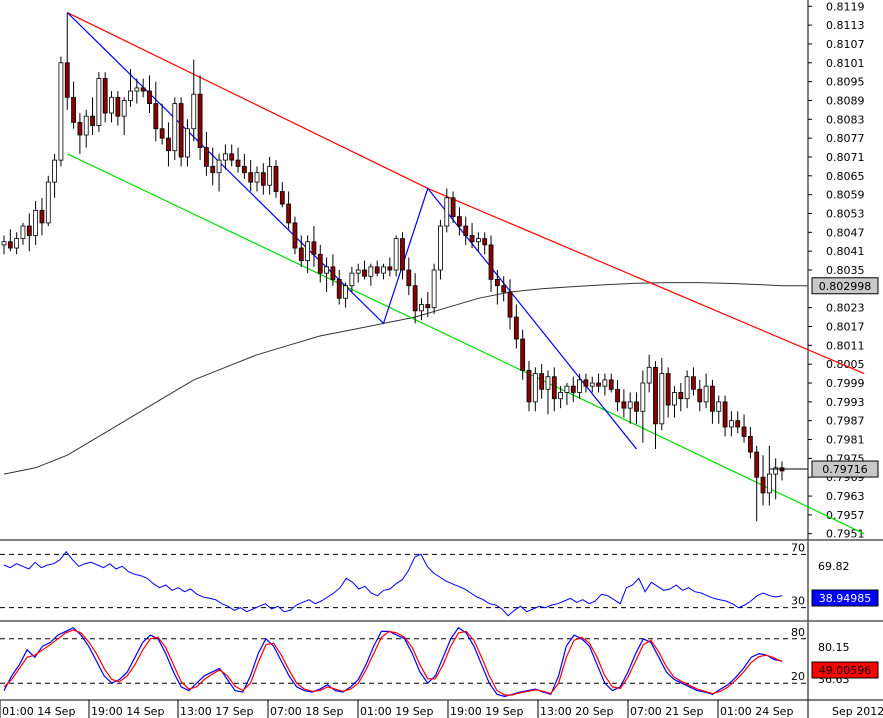 The height and width of the screenshot is (718, 883). I want to click on rsi-panel: 70 30 69.82 38.94985, so click(441, 581).